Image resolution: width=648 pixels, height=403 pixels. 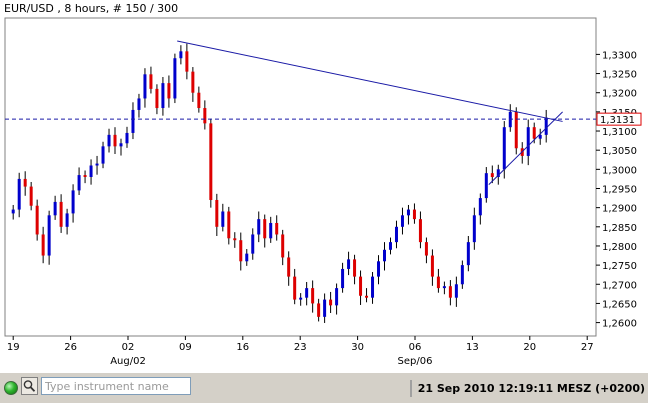 What do you see at coordinates (415, 347) in the screenshot?
I see `x-tick-label: 06` at bounding box center [415, 347].